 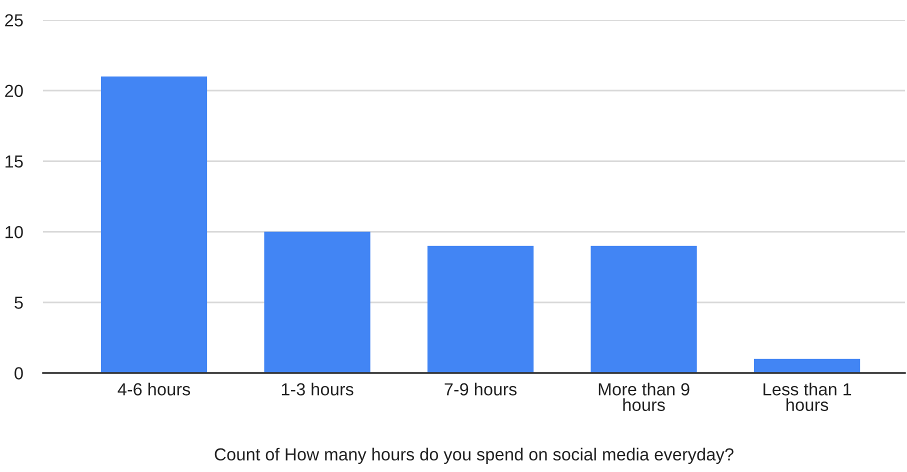 I want to click on y-tick-label: 15, so click(x=14, y=162).